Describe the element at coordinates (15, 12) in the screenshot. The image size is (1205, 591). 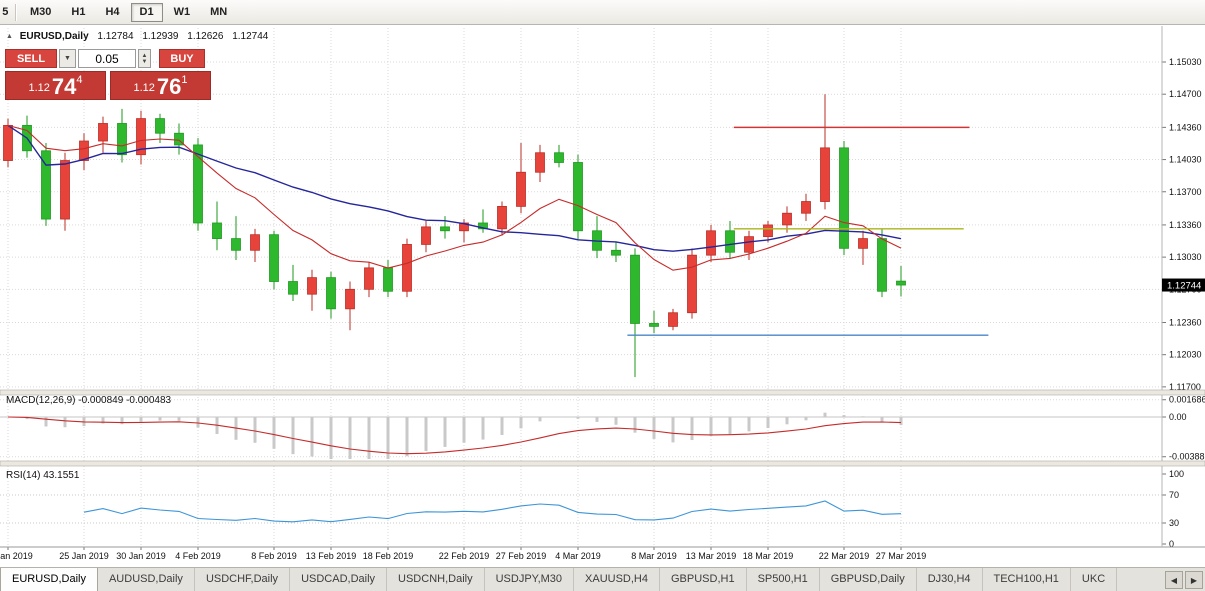
I see `toolbar-separator` at that location.